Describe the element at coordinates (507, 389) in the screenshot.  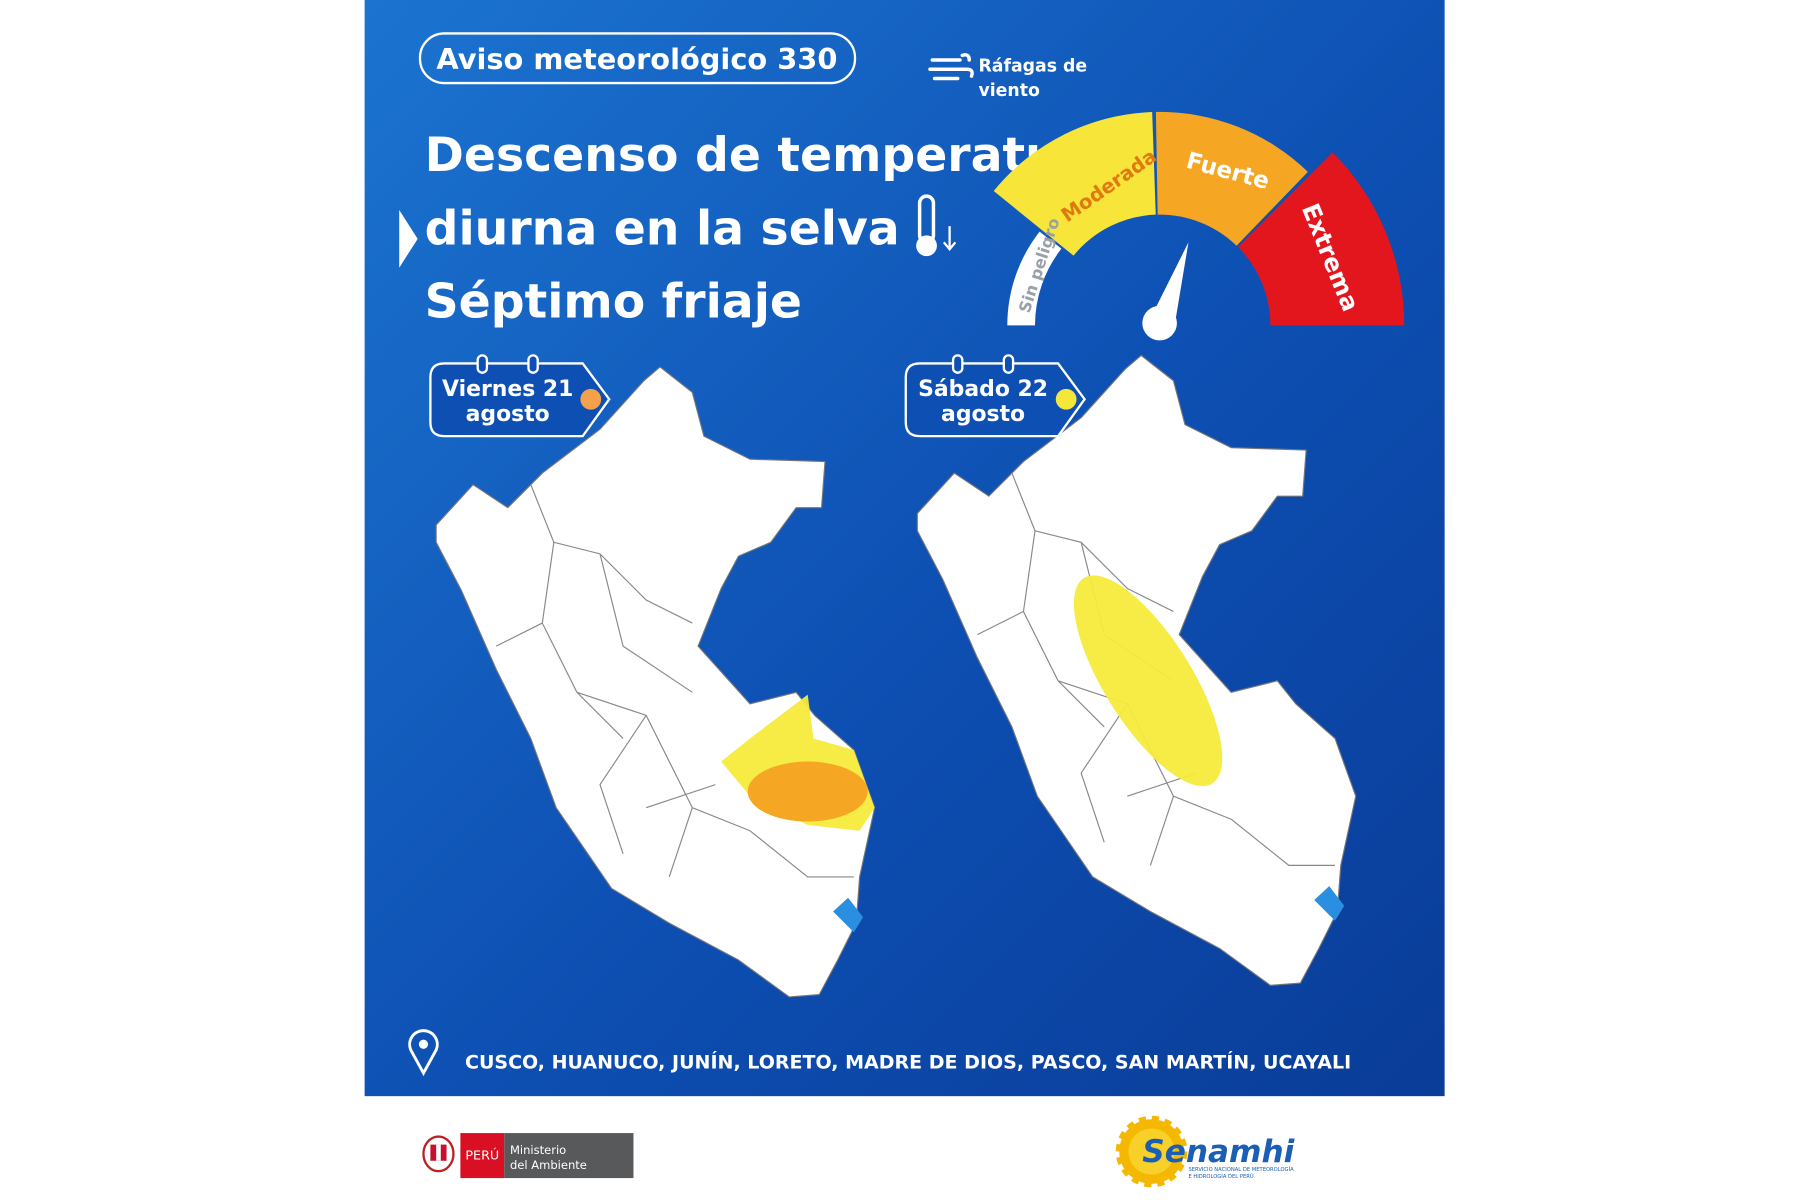
I see `date-day: Viernes 21` at that location.